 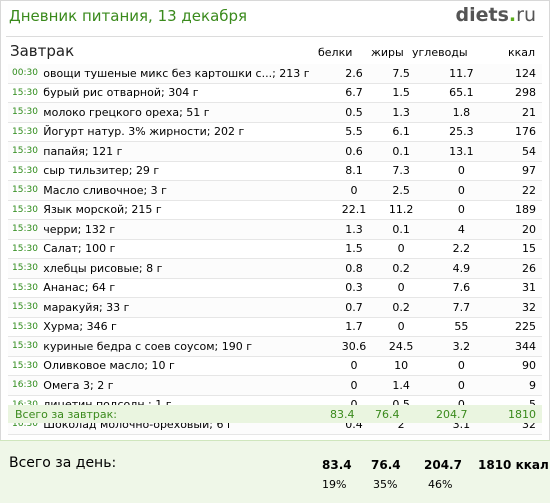 What do you see at coordinates (440, 484) in the screenshot?
I see `day-carbs-percent: 46%` at bounding box center [440, 484].